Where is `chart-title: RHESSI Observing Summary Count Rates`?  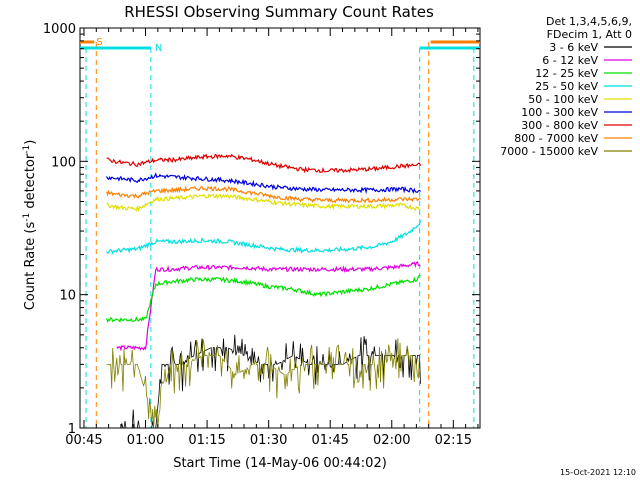
chart-title: RHESSI Observing Summary Count Rates is located at coordinates (279, 12).